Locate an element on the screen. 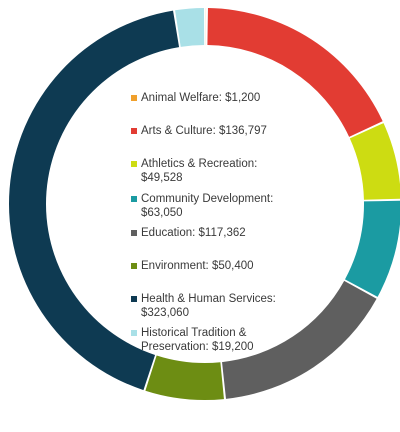  legend-label: Education: $117,362 is located at coordinates (193, 233).